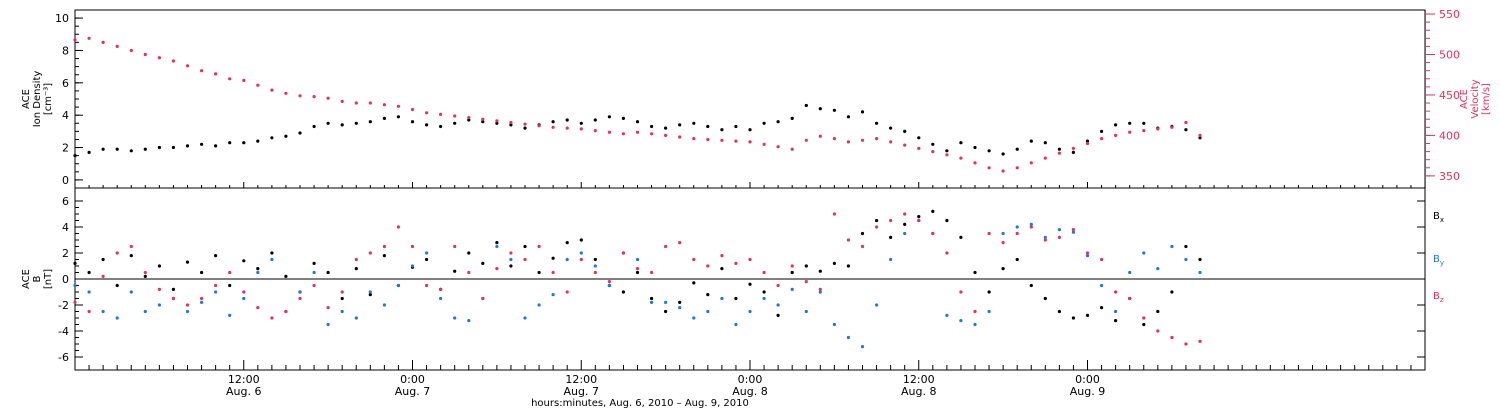  What do you see at coordinates (1486, 99) in the screenshot?
I see `right-axis-label-line: [km/s]` at bounding box center [1486, 99].